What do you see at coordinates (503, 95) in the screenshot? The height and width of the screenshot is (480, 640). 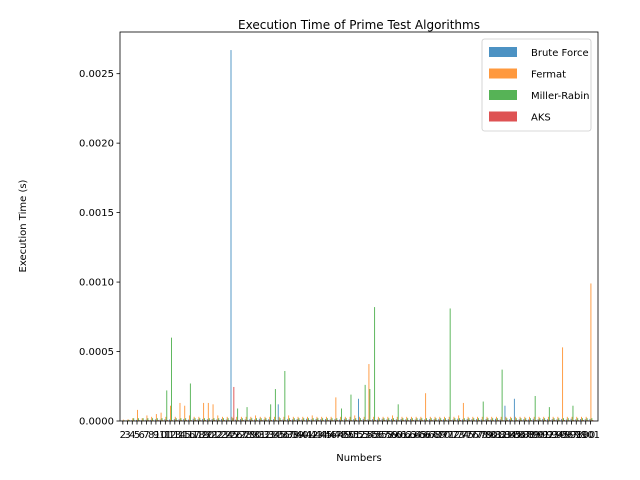 I see `legend-swatch-miller-rabin` at bounding box center [503, 95].